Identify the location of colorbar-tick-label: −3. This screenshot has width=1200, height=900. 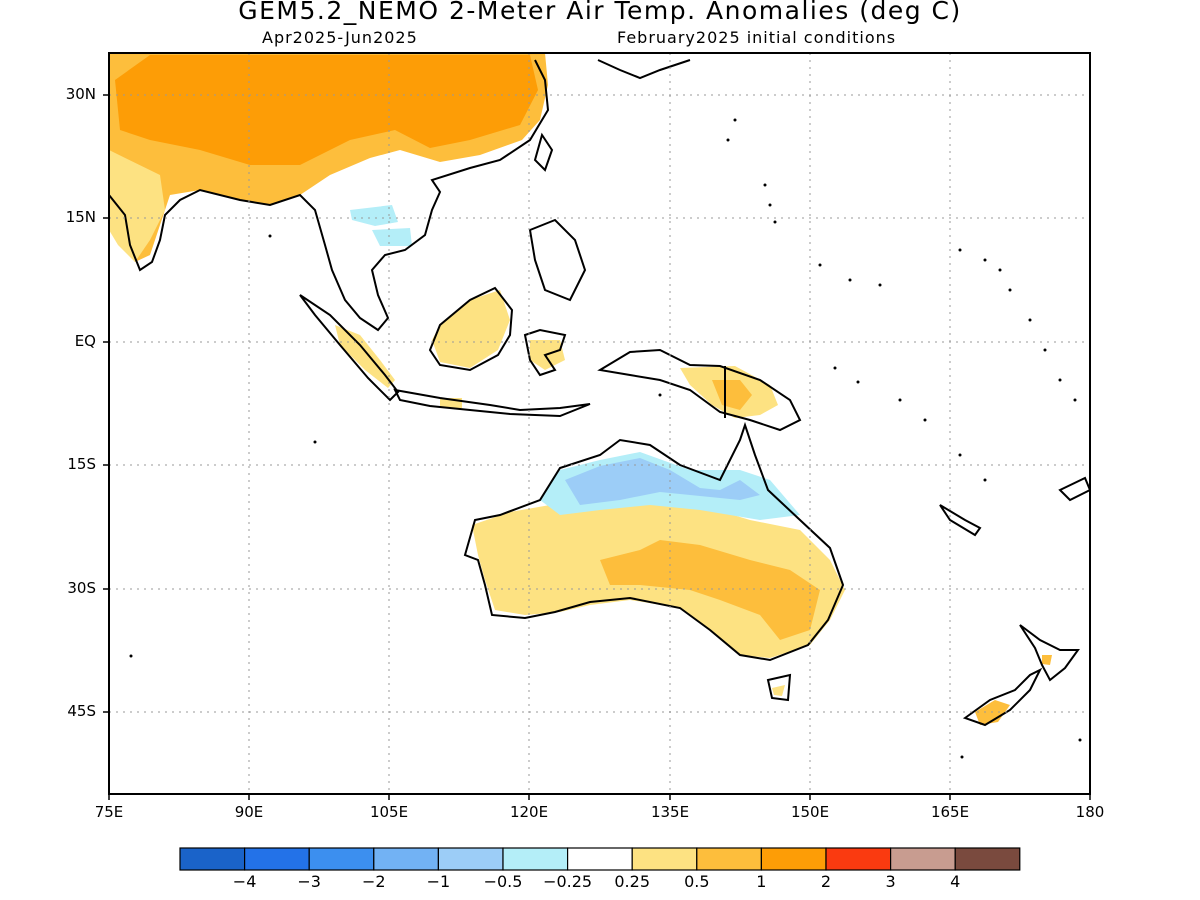
(309, 881).